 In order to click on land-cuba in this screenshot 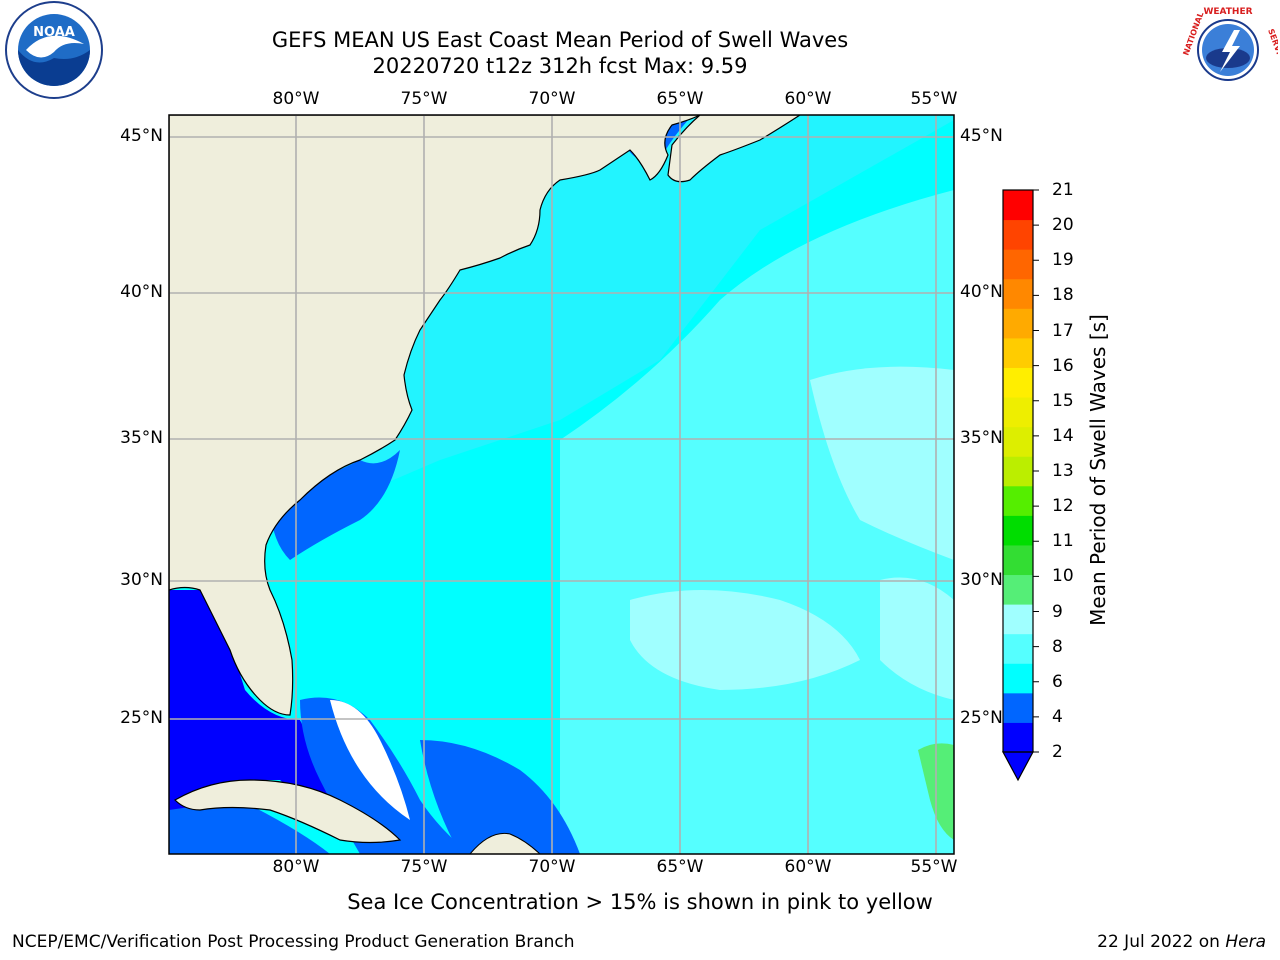, I will do `click(288, 811)`.